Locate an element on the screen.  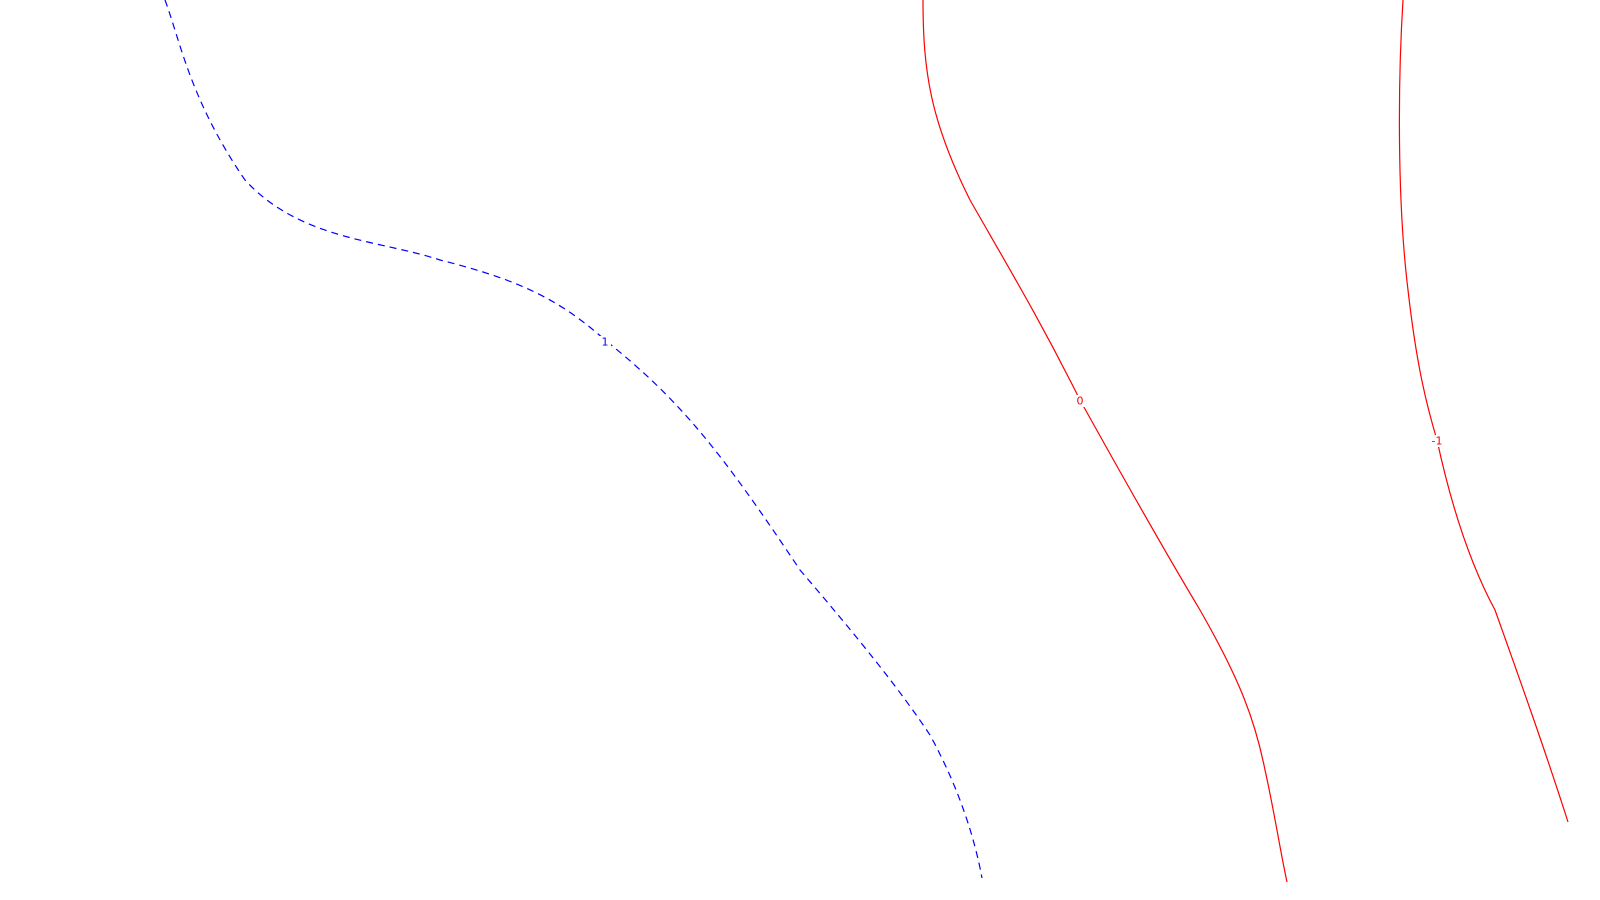
contour-label-level-0: 0 is located at coordinates (1080, 401).